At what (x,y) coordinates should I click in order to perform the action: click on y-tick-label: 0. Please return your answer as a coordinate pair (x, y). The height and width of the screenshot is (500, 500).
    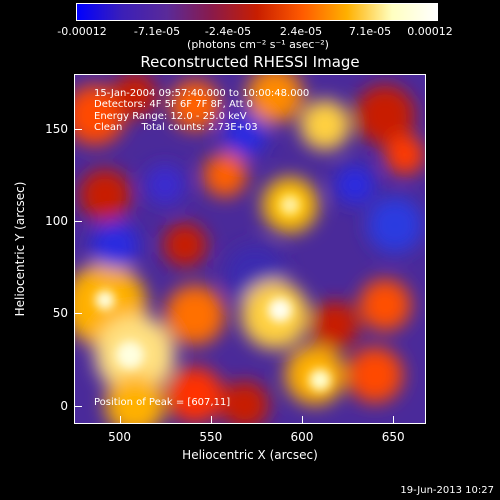
    Looking at the image, I should click on (64, 405).